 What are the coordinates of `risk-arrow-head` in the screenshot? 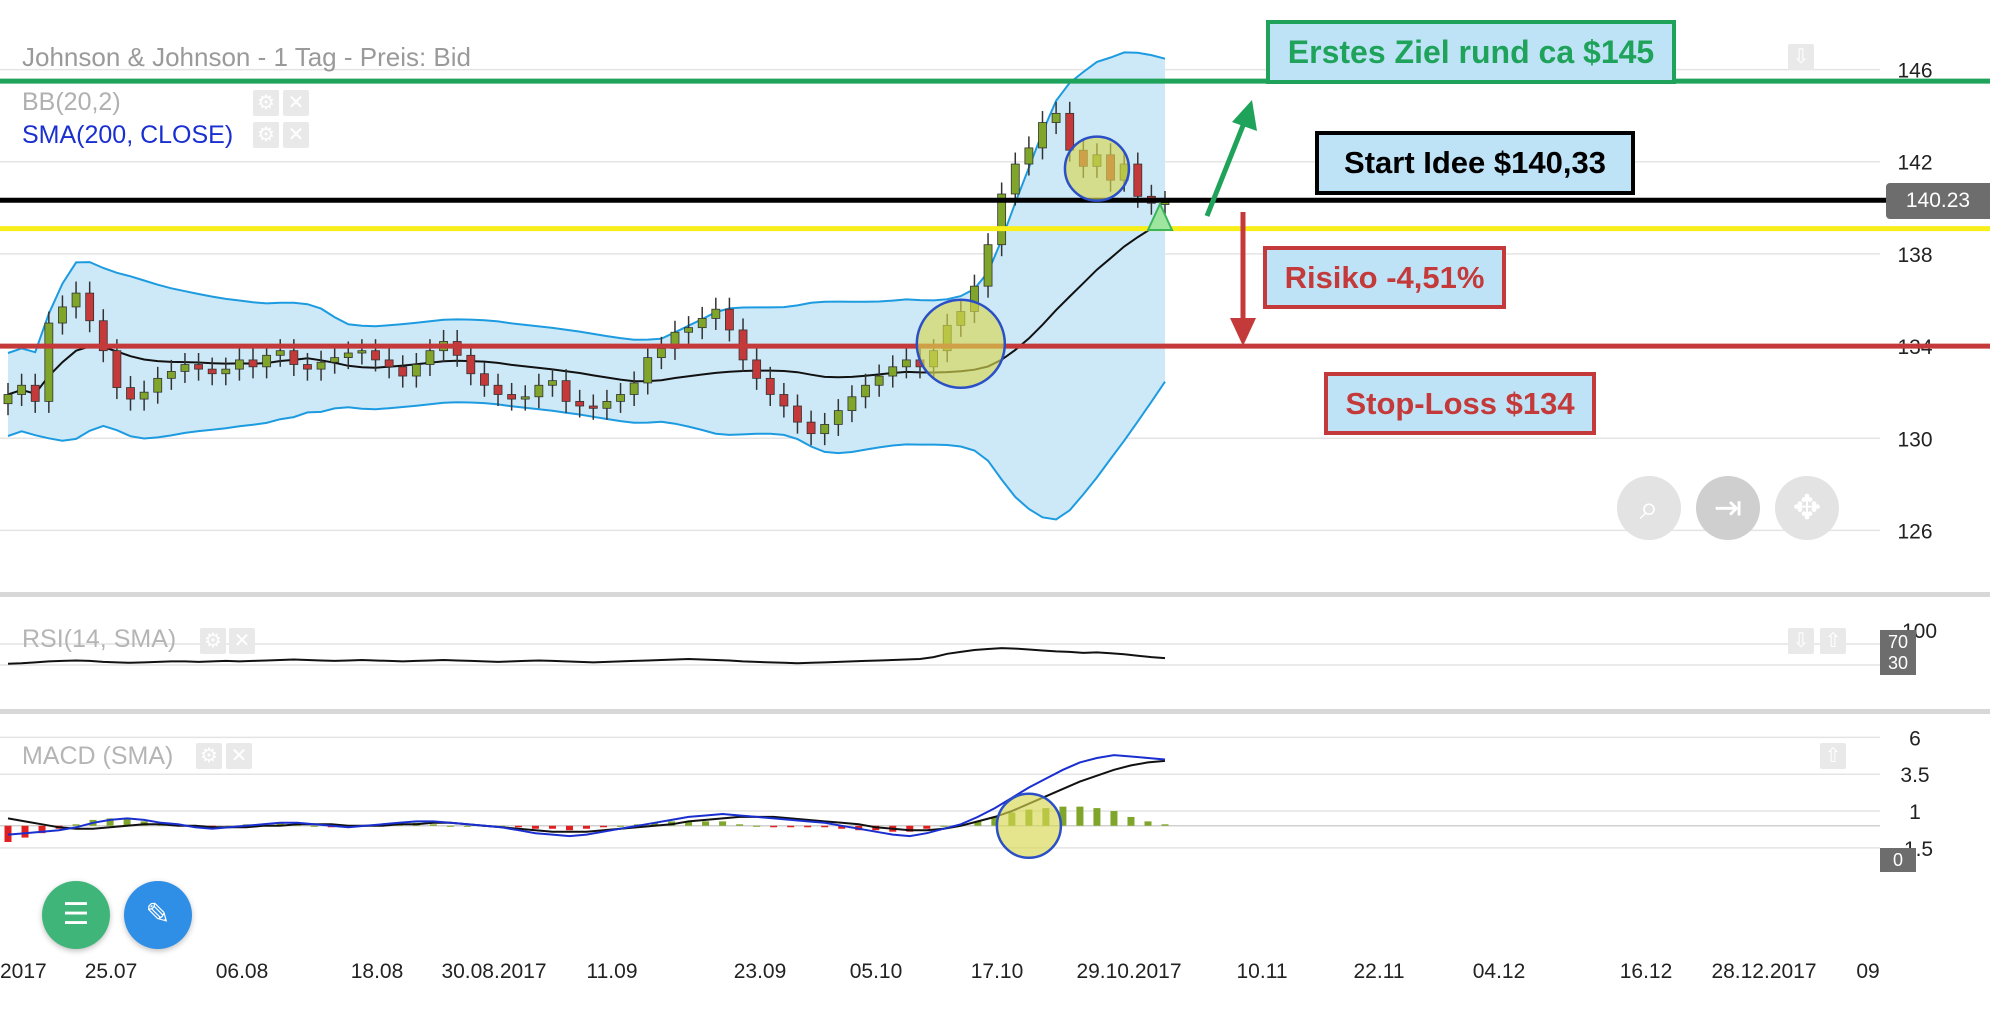 It's located at (1243, 332).